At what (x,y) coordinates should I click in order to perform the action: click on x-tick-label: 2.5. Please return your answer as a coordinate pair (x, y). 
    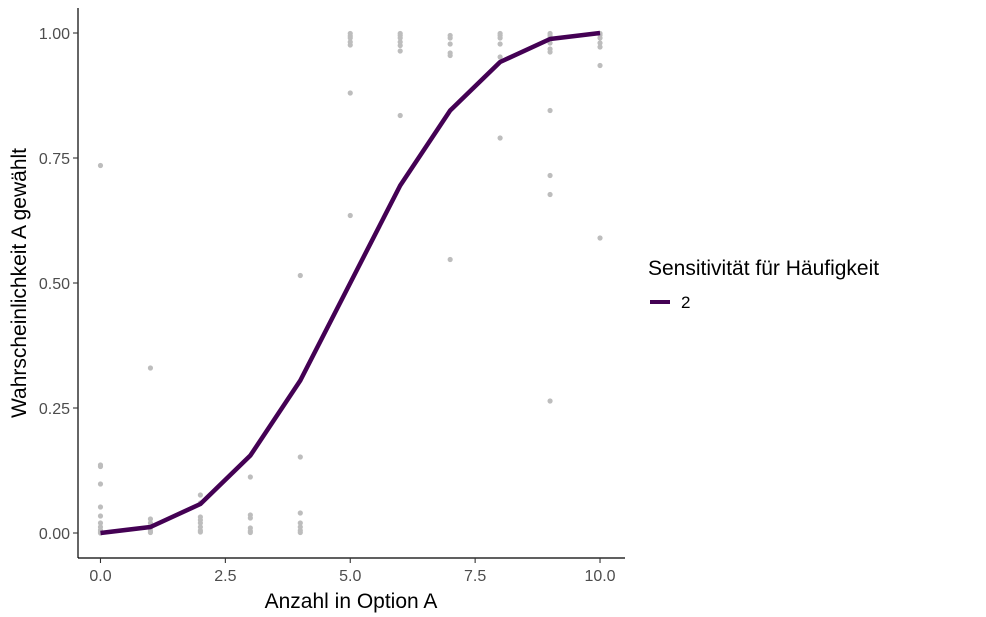
    Looking at the image, I should click on (225, 576).